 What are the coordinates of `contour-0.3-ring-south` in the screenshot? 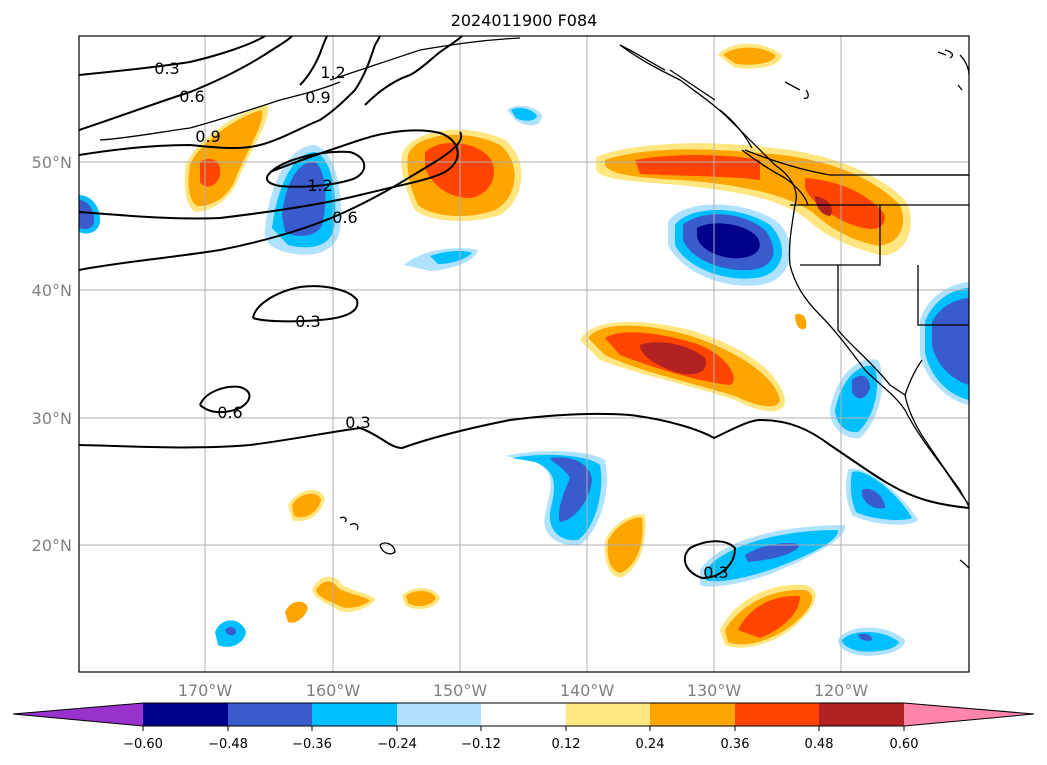 It's located at (710, 560).